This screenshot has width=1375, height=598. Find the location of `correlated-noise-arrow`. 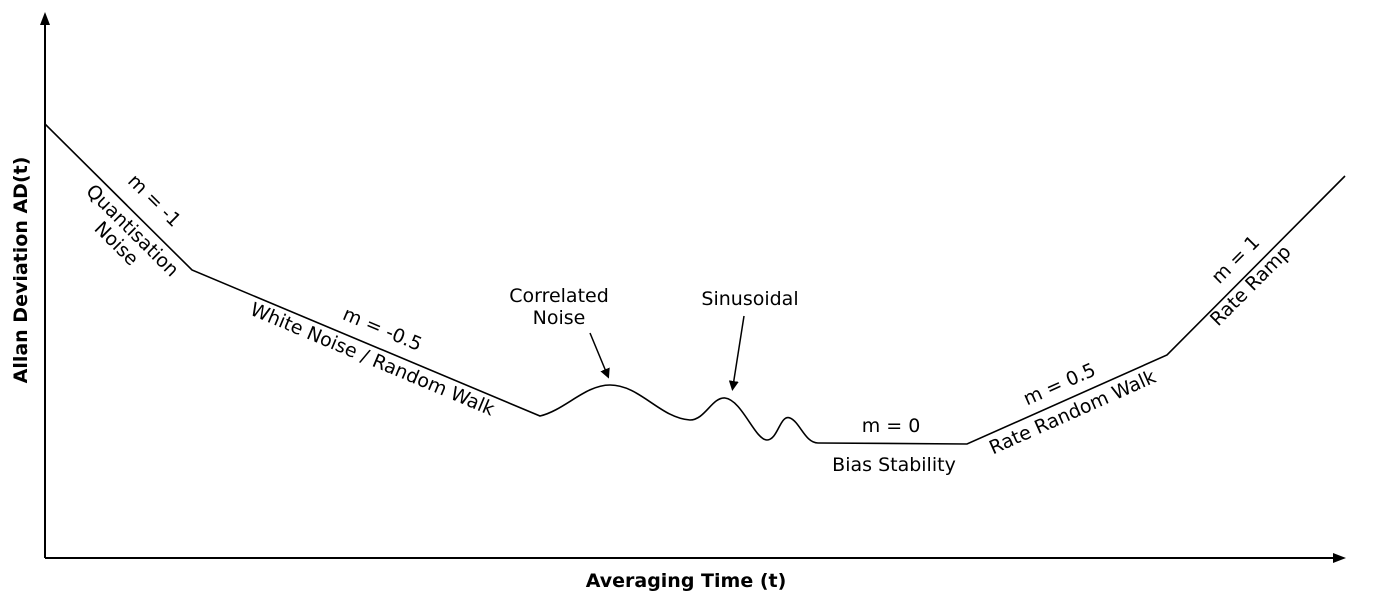

correlated-noise-arrow is located at coordinates (599, 355).